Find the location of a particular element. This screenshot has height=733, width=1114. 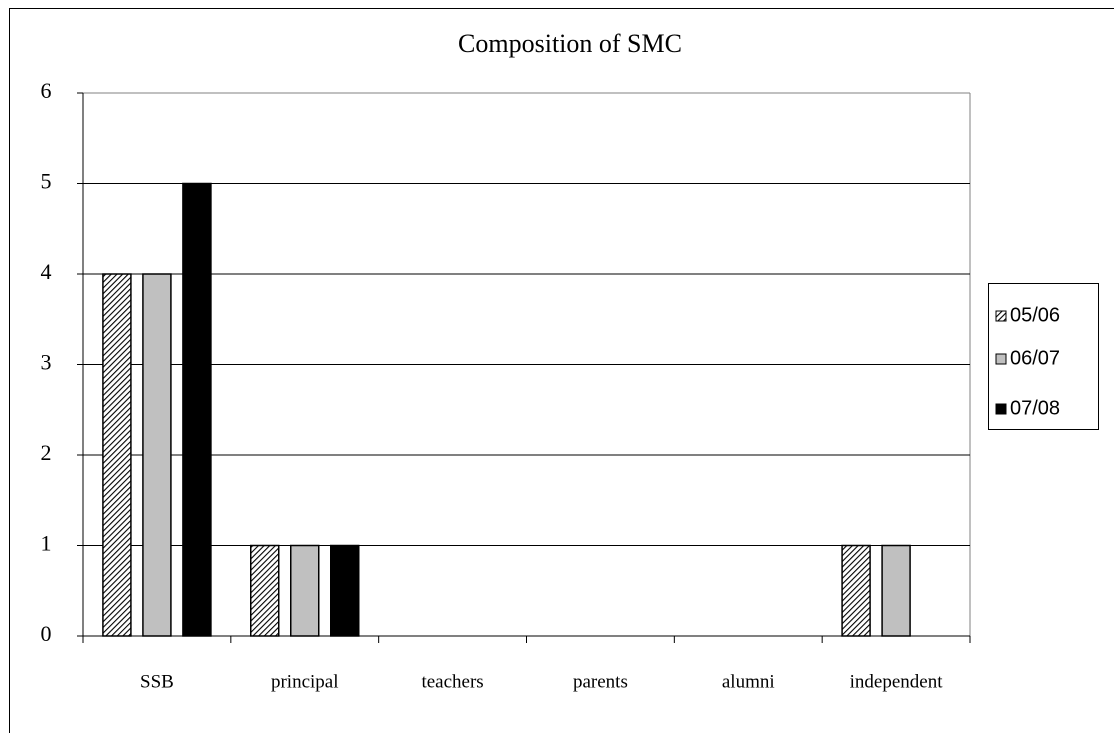

y-tick-label: 0 is located at coordinates (46, 633).